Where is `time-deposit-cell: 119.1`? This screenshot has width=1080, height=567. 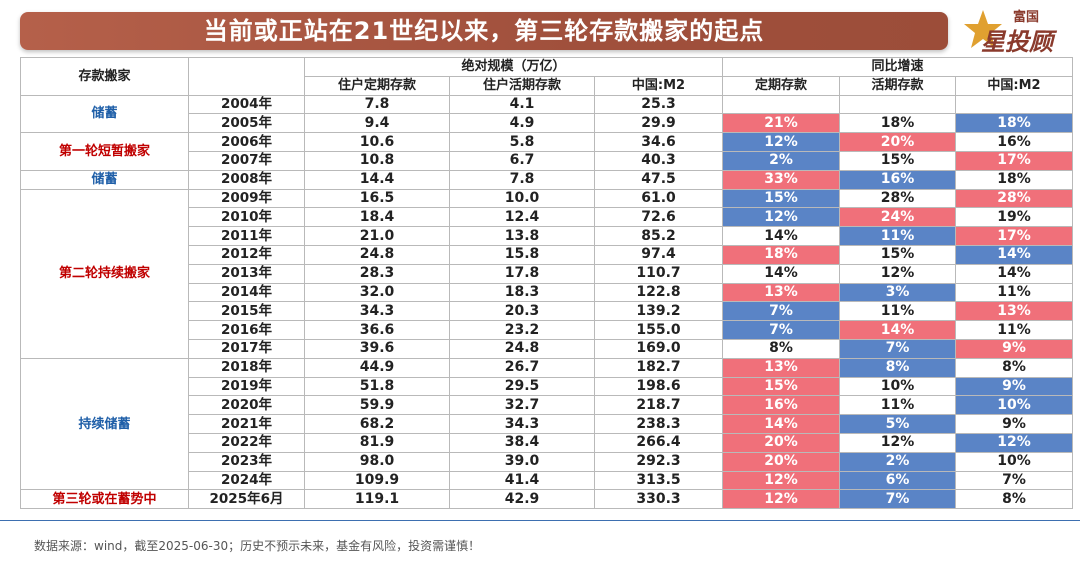 time-deposit-cell: 119.1 is located at coordinates (377, 499).